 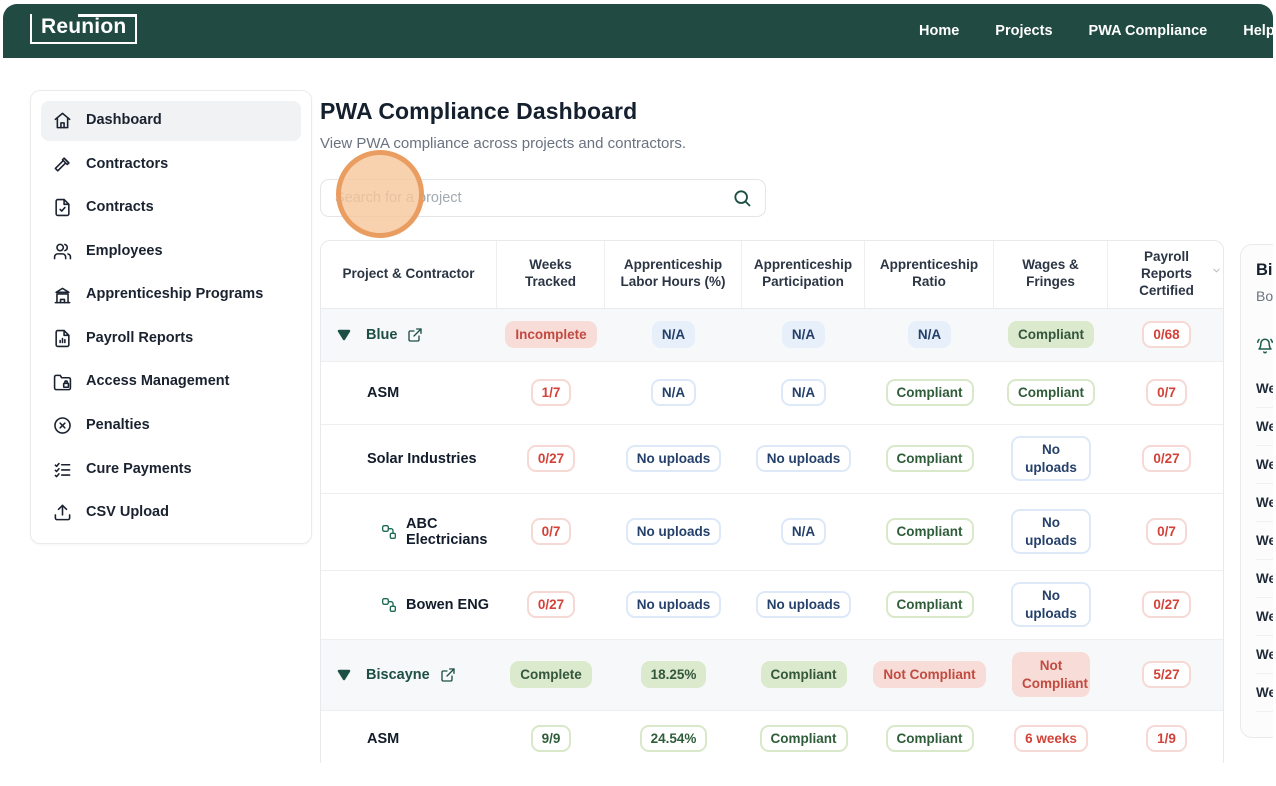 What do you see at coordinates (171, 426) in the screenshot?
I see `sidebar-item-penalties: Penalties` at bounding box center [171, 426].